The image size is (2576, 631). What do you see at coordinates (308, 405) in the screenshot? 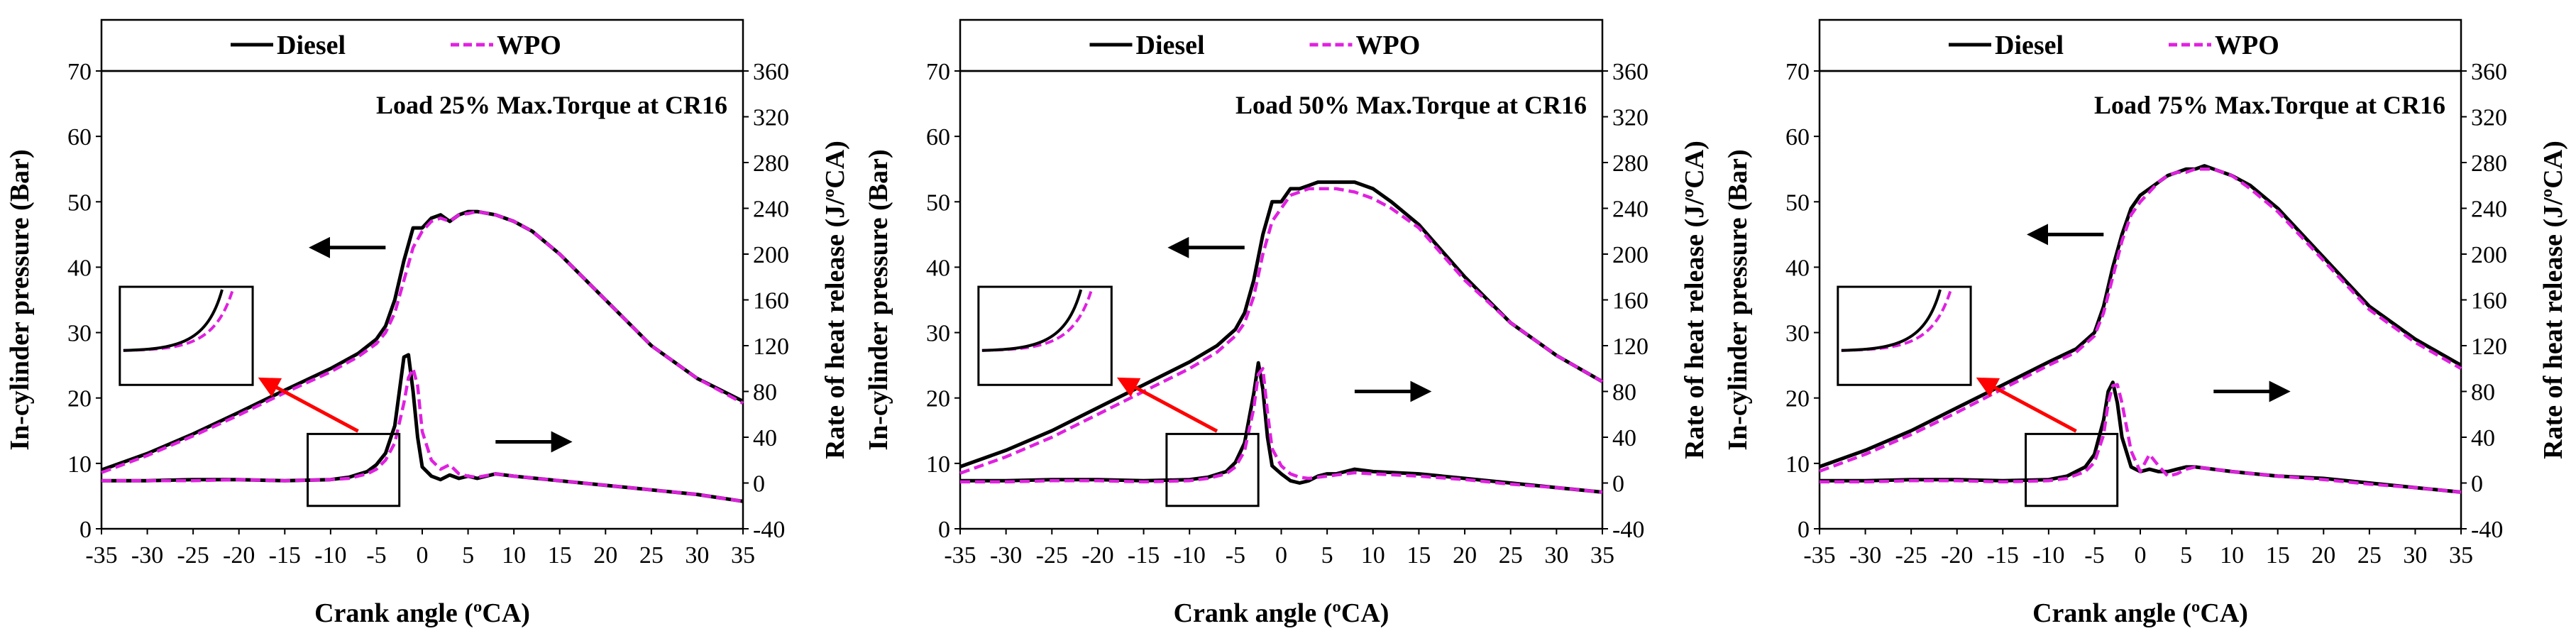
I see `zoom-pointer-arrow` at bounding box center [308, 405].